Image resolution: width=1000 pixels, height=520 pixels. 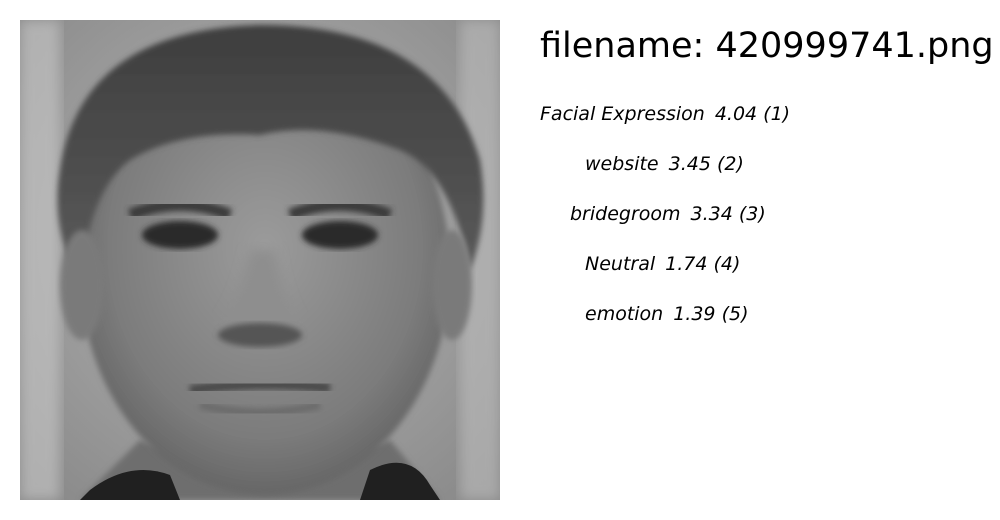 What do you see at coordinates (686, 264) in the screenshot?
I see `label-score: 1.74` at bounding box center [686, 264].